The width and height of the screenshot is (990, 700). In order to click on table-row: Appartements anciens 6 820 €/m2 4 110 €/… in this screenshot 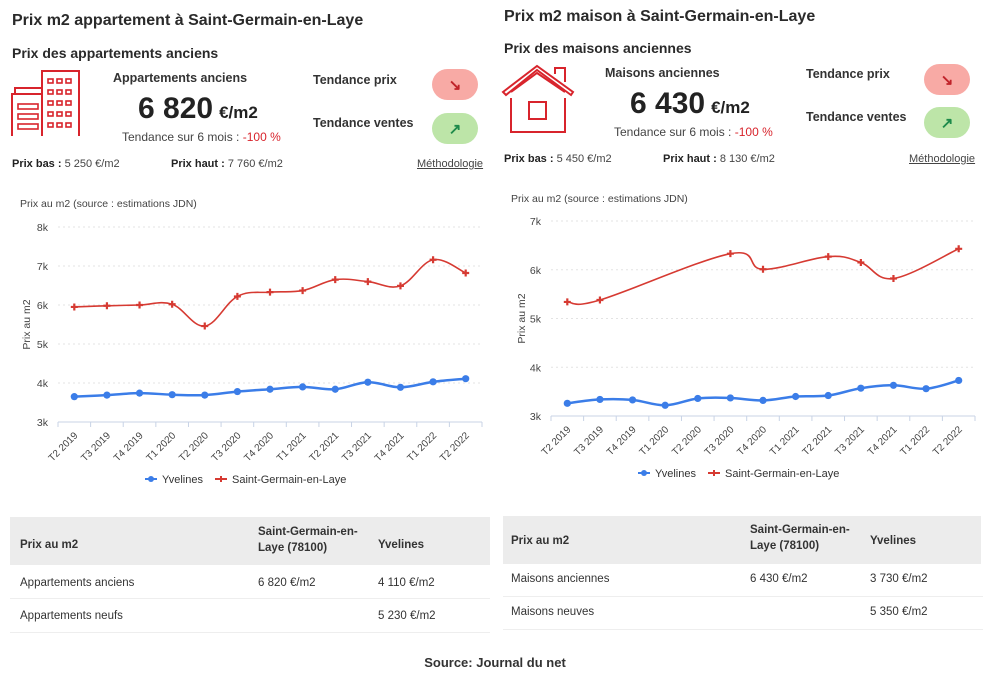, I will do `click(250, 582)`.